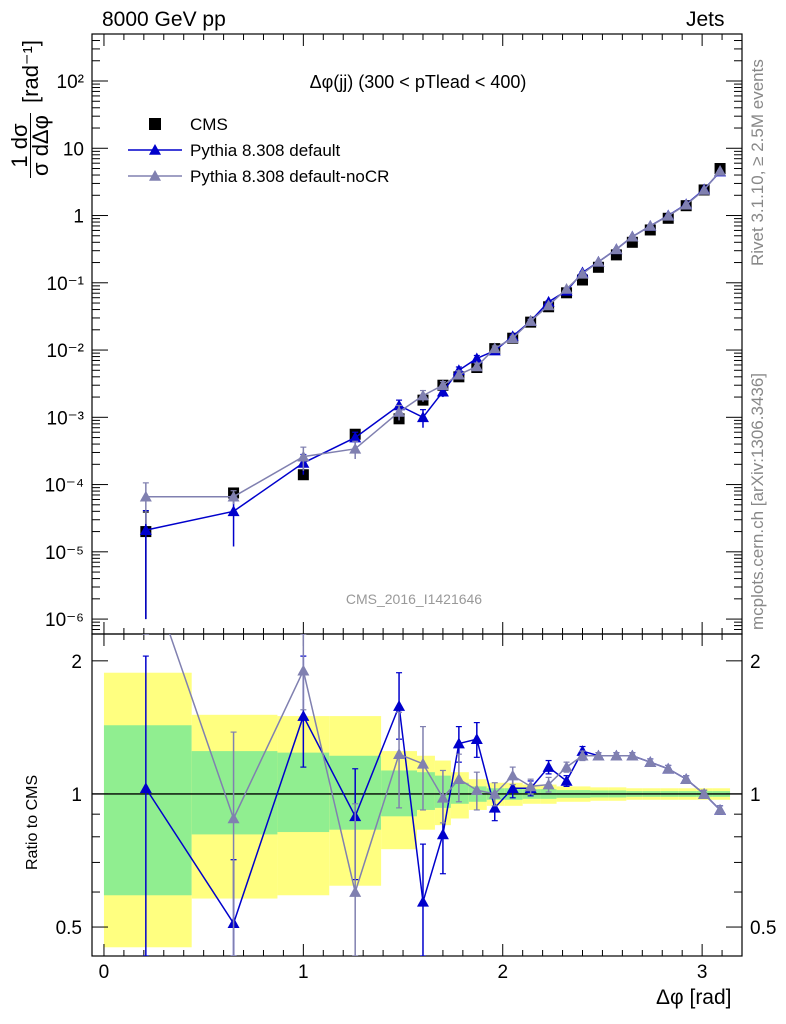  I want to click on ratio-y-tick-label-right: 2, so click(755, 662).